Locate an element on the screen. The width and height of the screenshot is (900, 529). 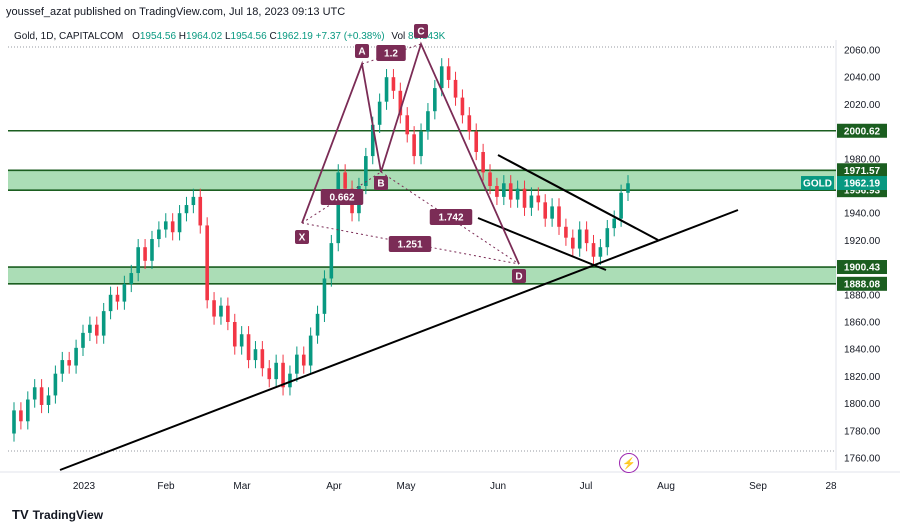
resistance-zone is located at coordinates (422, 180).